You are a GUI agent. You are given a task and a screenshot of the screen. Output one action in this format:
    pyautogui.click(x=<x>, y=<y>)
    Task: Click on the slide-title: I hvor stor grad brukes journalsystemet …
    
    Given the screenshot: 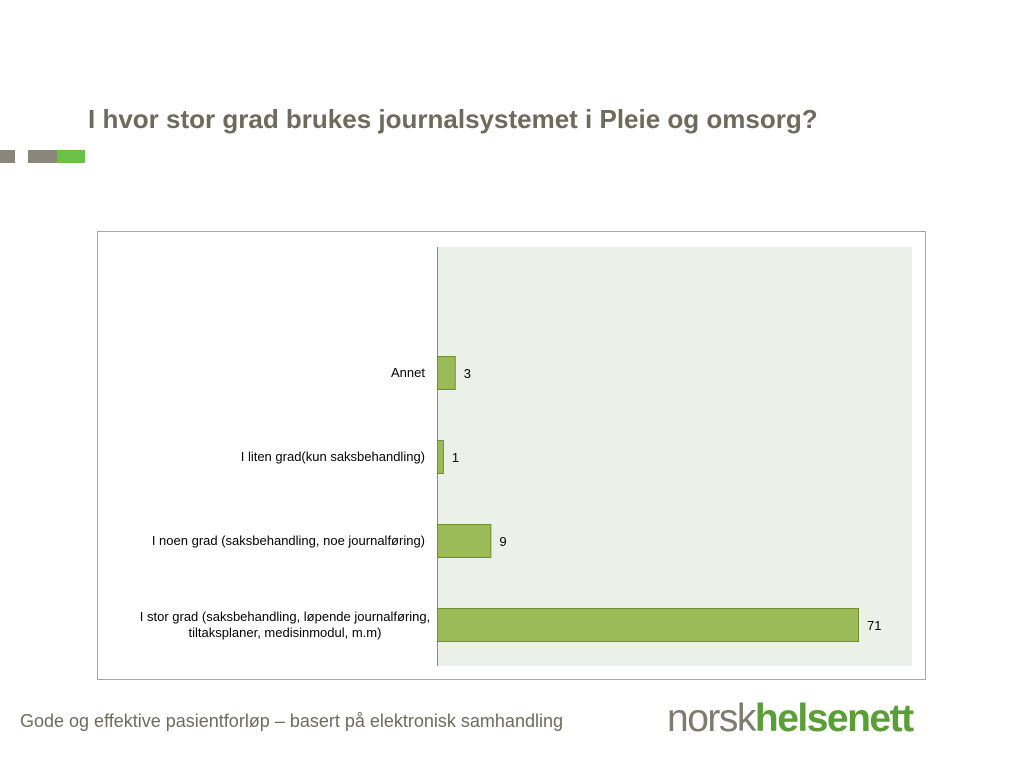 What is the action you would take?
    pyautogui.click(x=453, y=119)
    